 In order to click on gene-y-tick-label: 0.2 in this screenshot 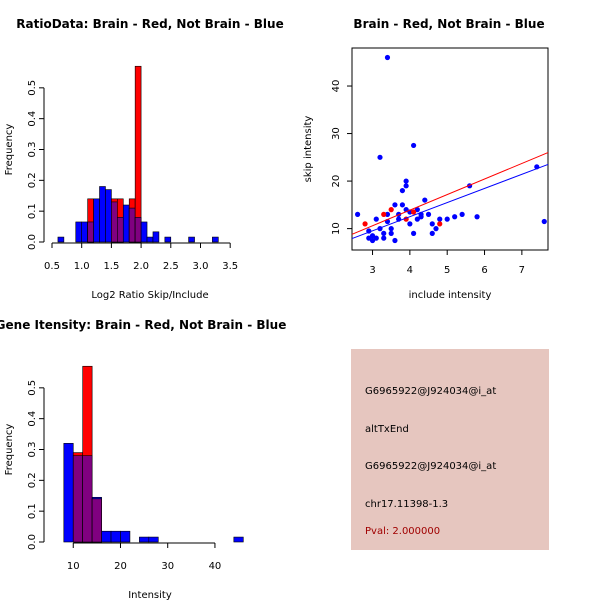, I will do `click(32, 480)`.